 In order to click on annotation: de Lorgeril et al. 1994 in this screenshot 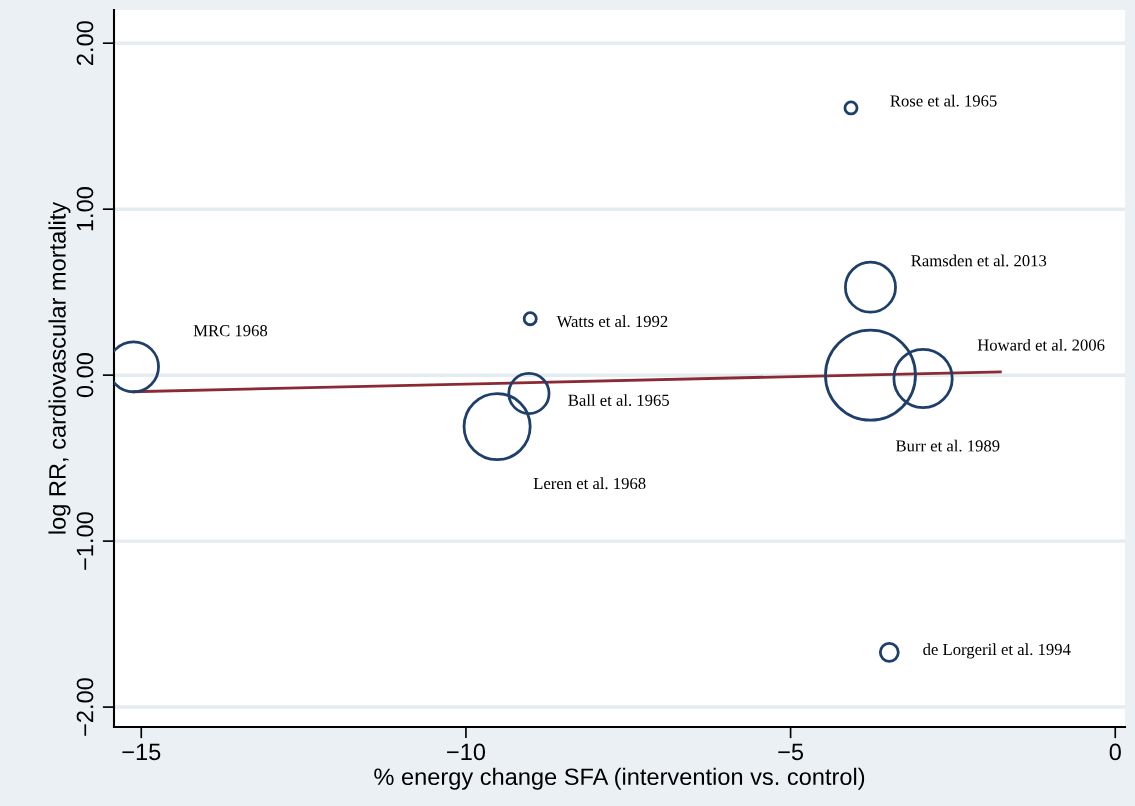, I will do `click(997, 651)`.